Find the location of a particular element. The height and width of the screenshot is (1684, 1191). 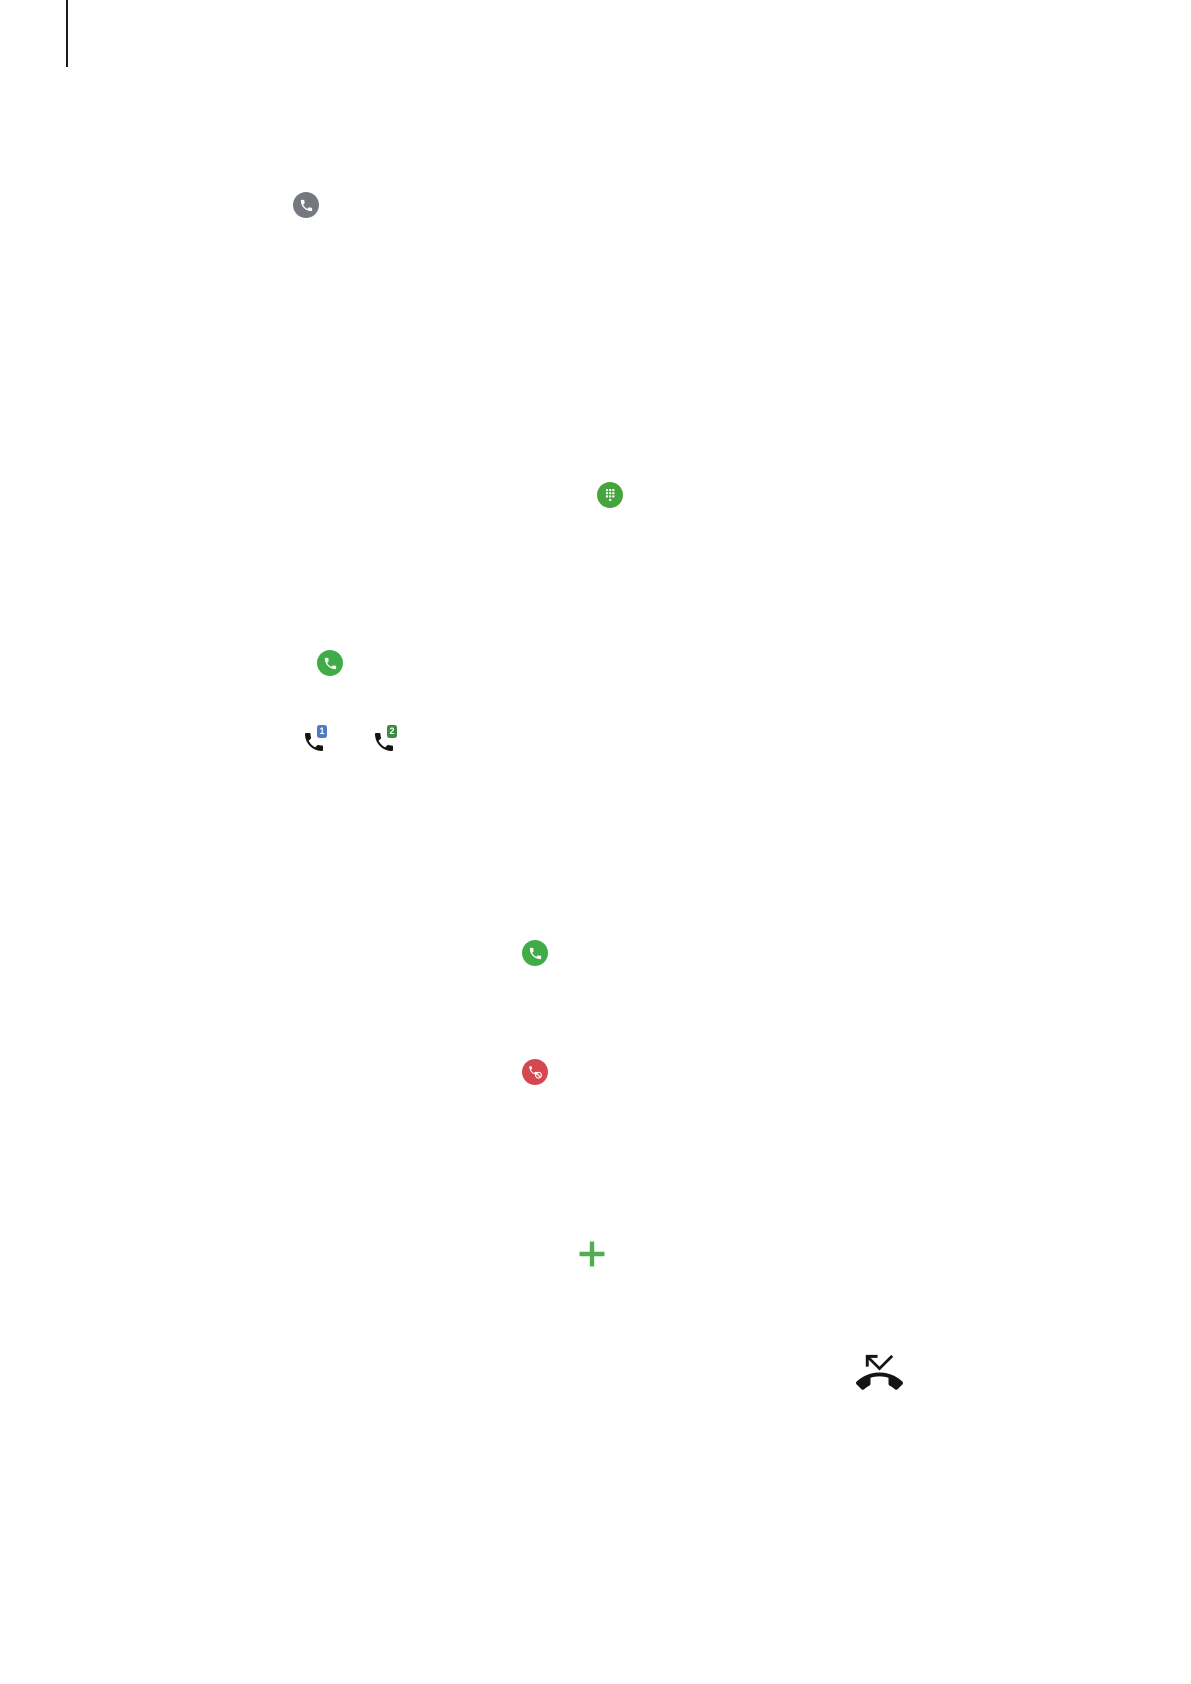

dialpad-icon is located at coordinates (610, 495).